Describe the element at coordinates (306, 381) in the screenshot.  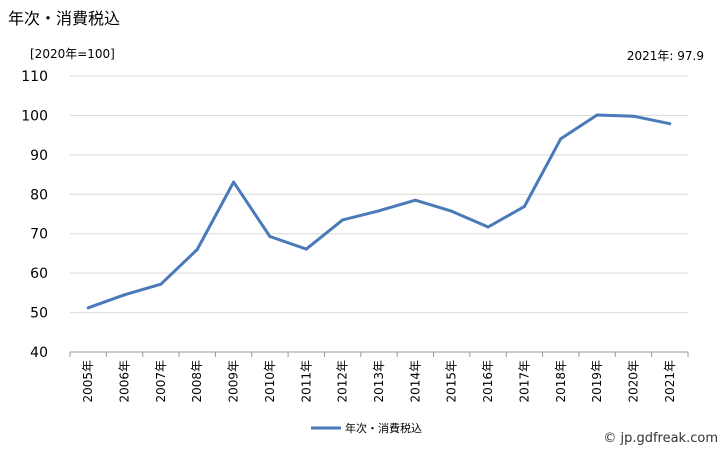
I see `x-tick-label: 2011年` at that location.